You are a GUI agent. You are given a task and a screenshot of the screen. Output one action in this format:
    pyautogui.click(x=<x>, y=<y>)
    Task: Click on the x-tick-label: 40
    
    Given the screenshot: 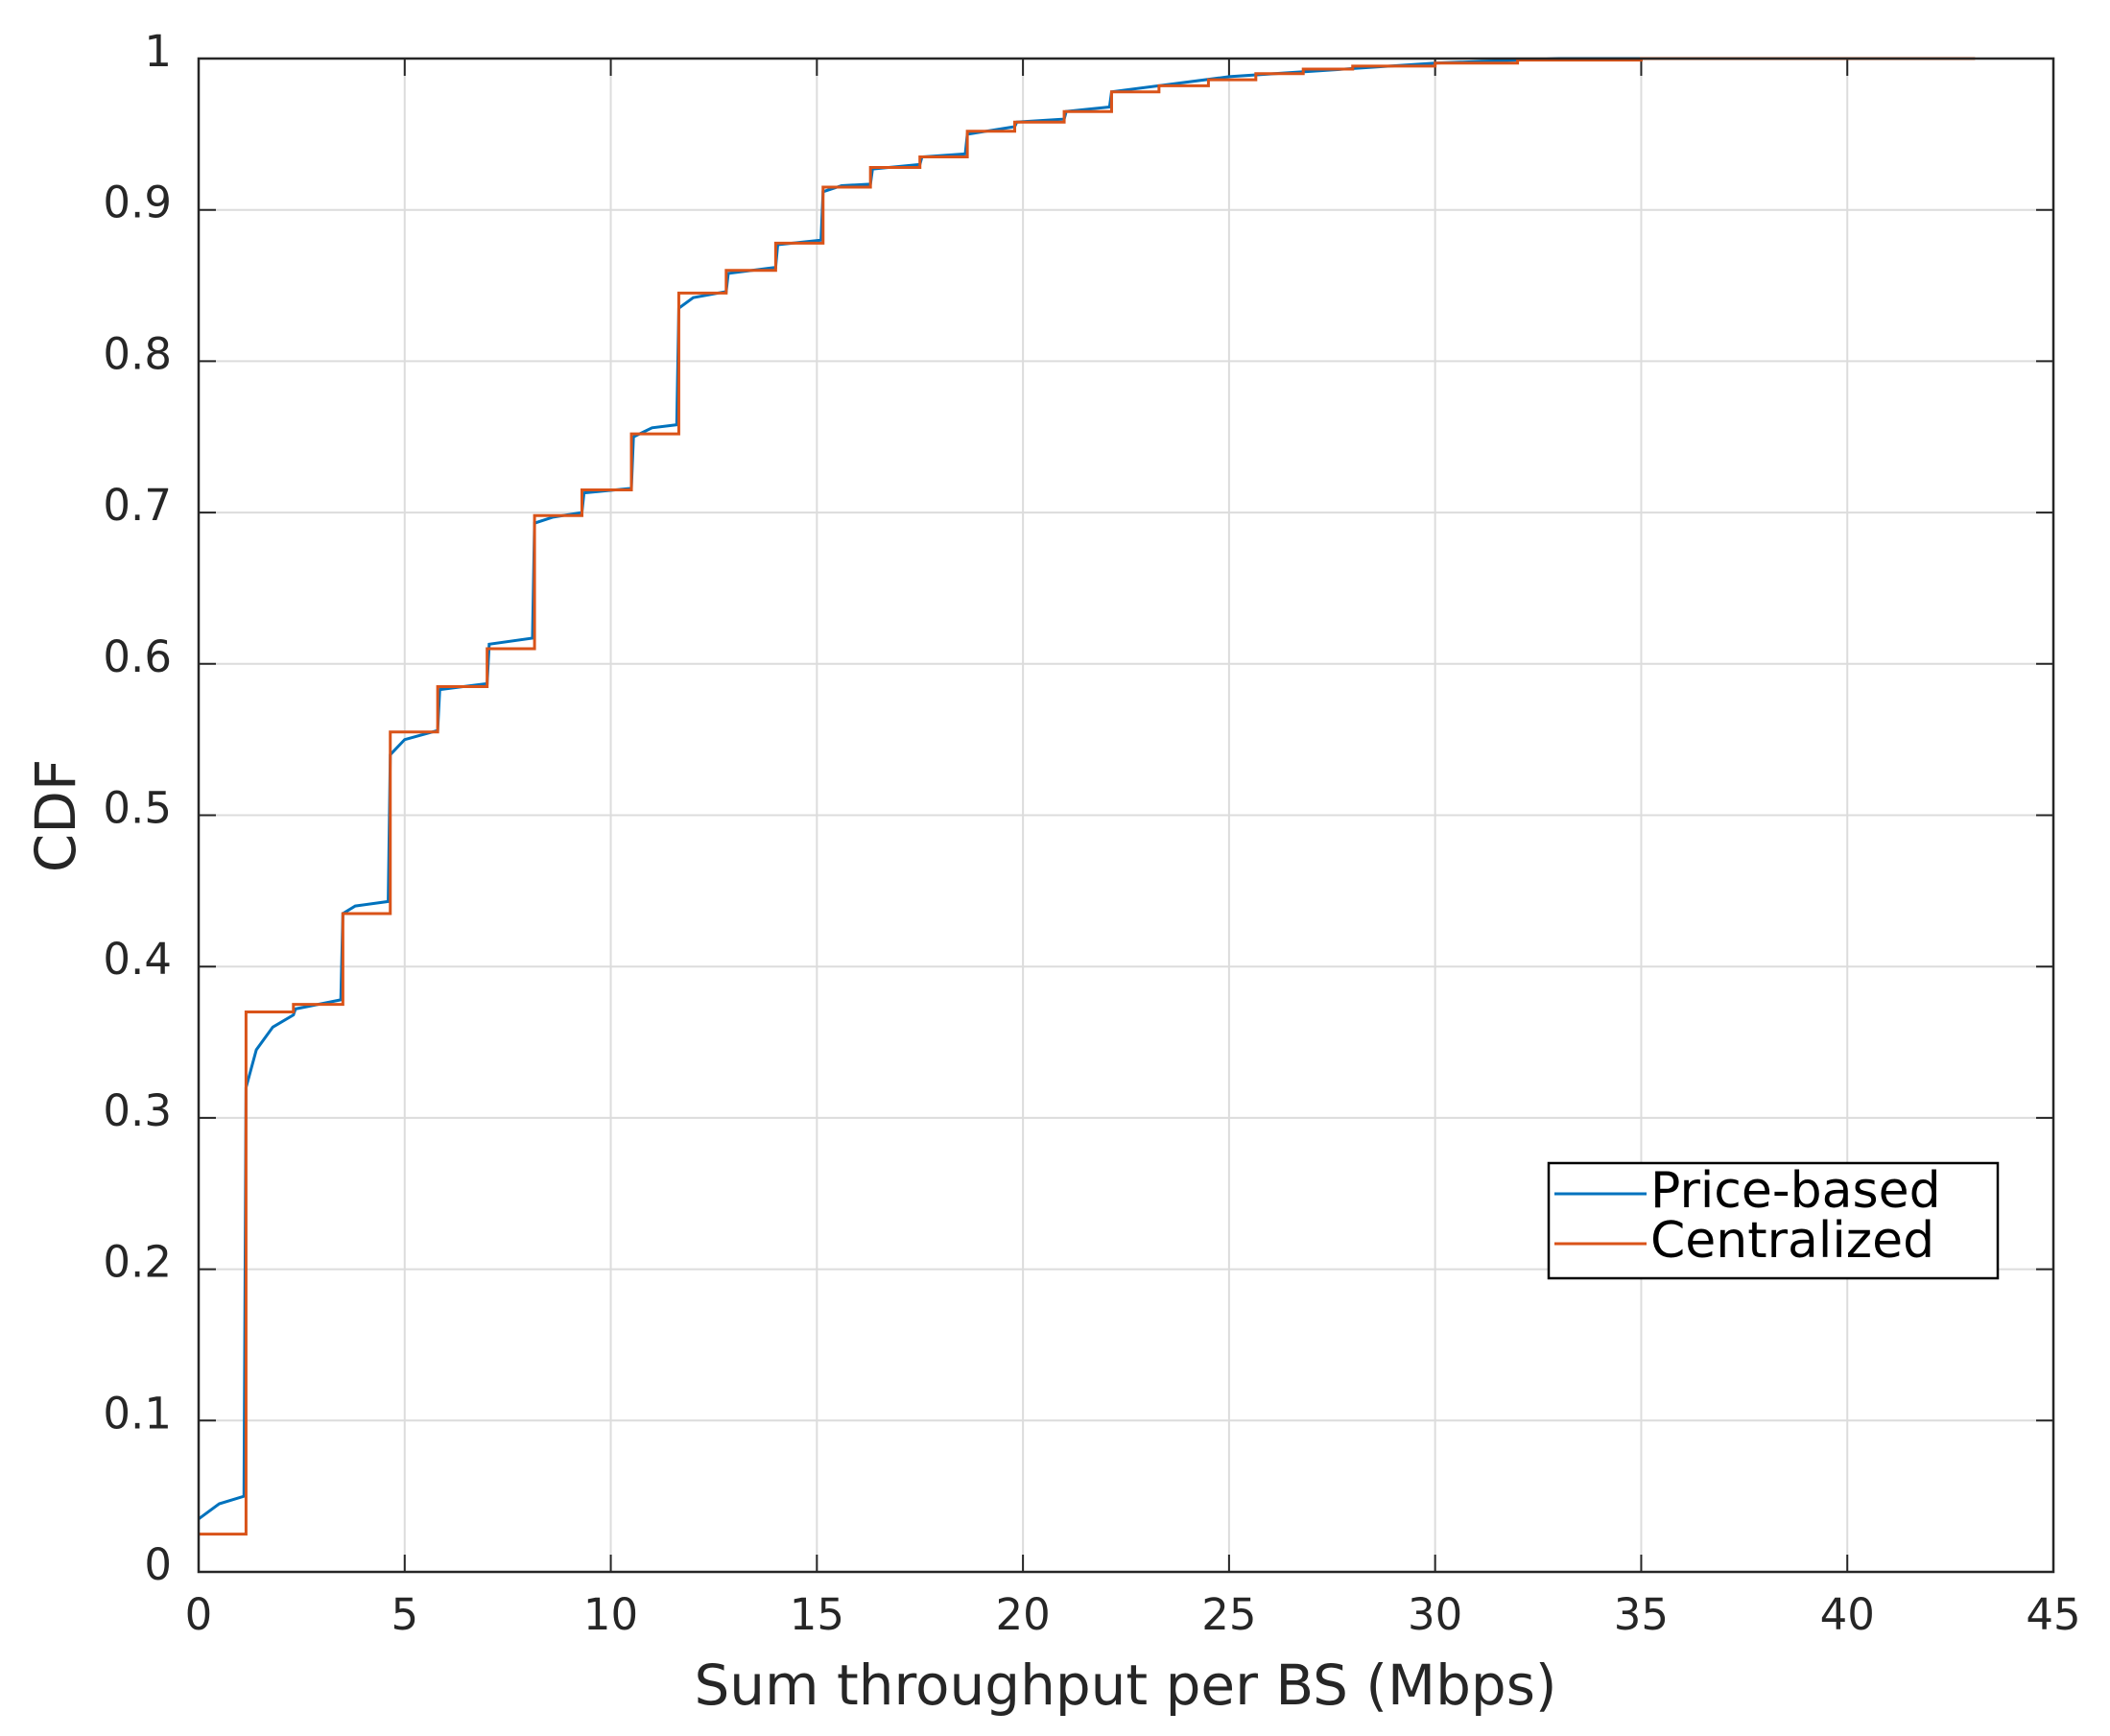 What is the action you would take?
    pyautogui.click(x=1847, y=1614)
    